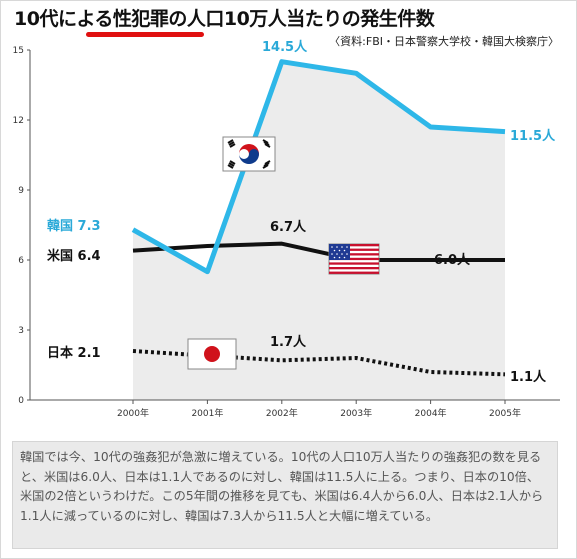 The image size is (577, 559). Describe the element at coordinates (452, 260) in the screenshot. I see `usa-end-label: 6.0人` at that location.